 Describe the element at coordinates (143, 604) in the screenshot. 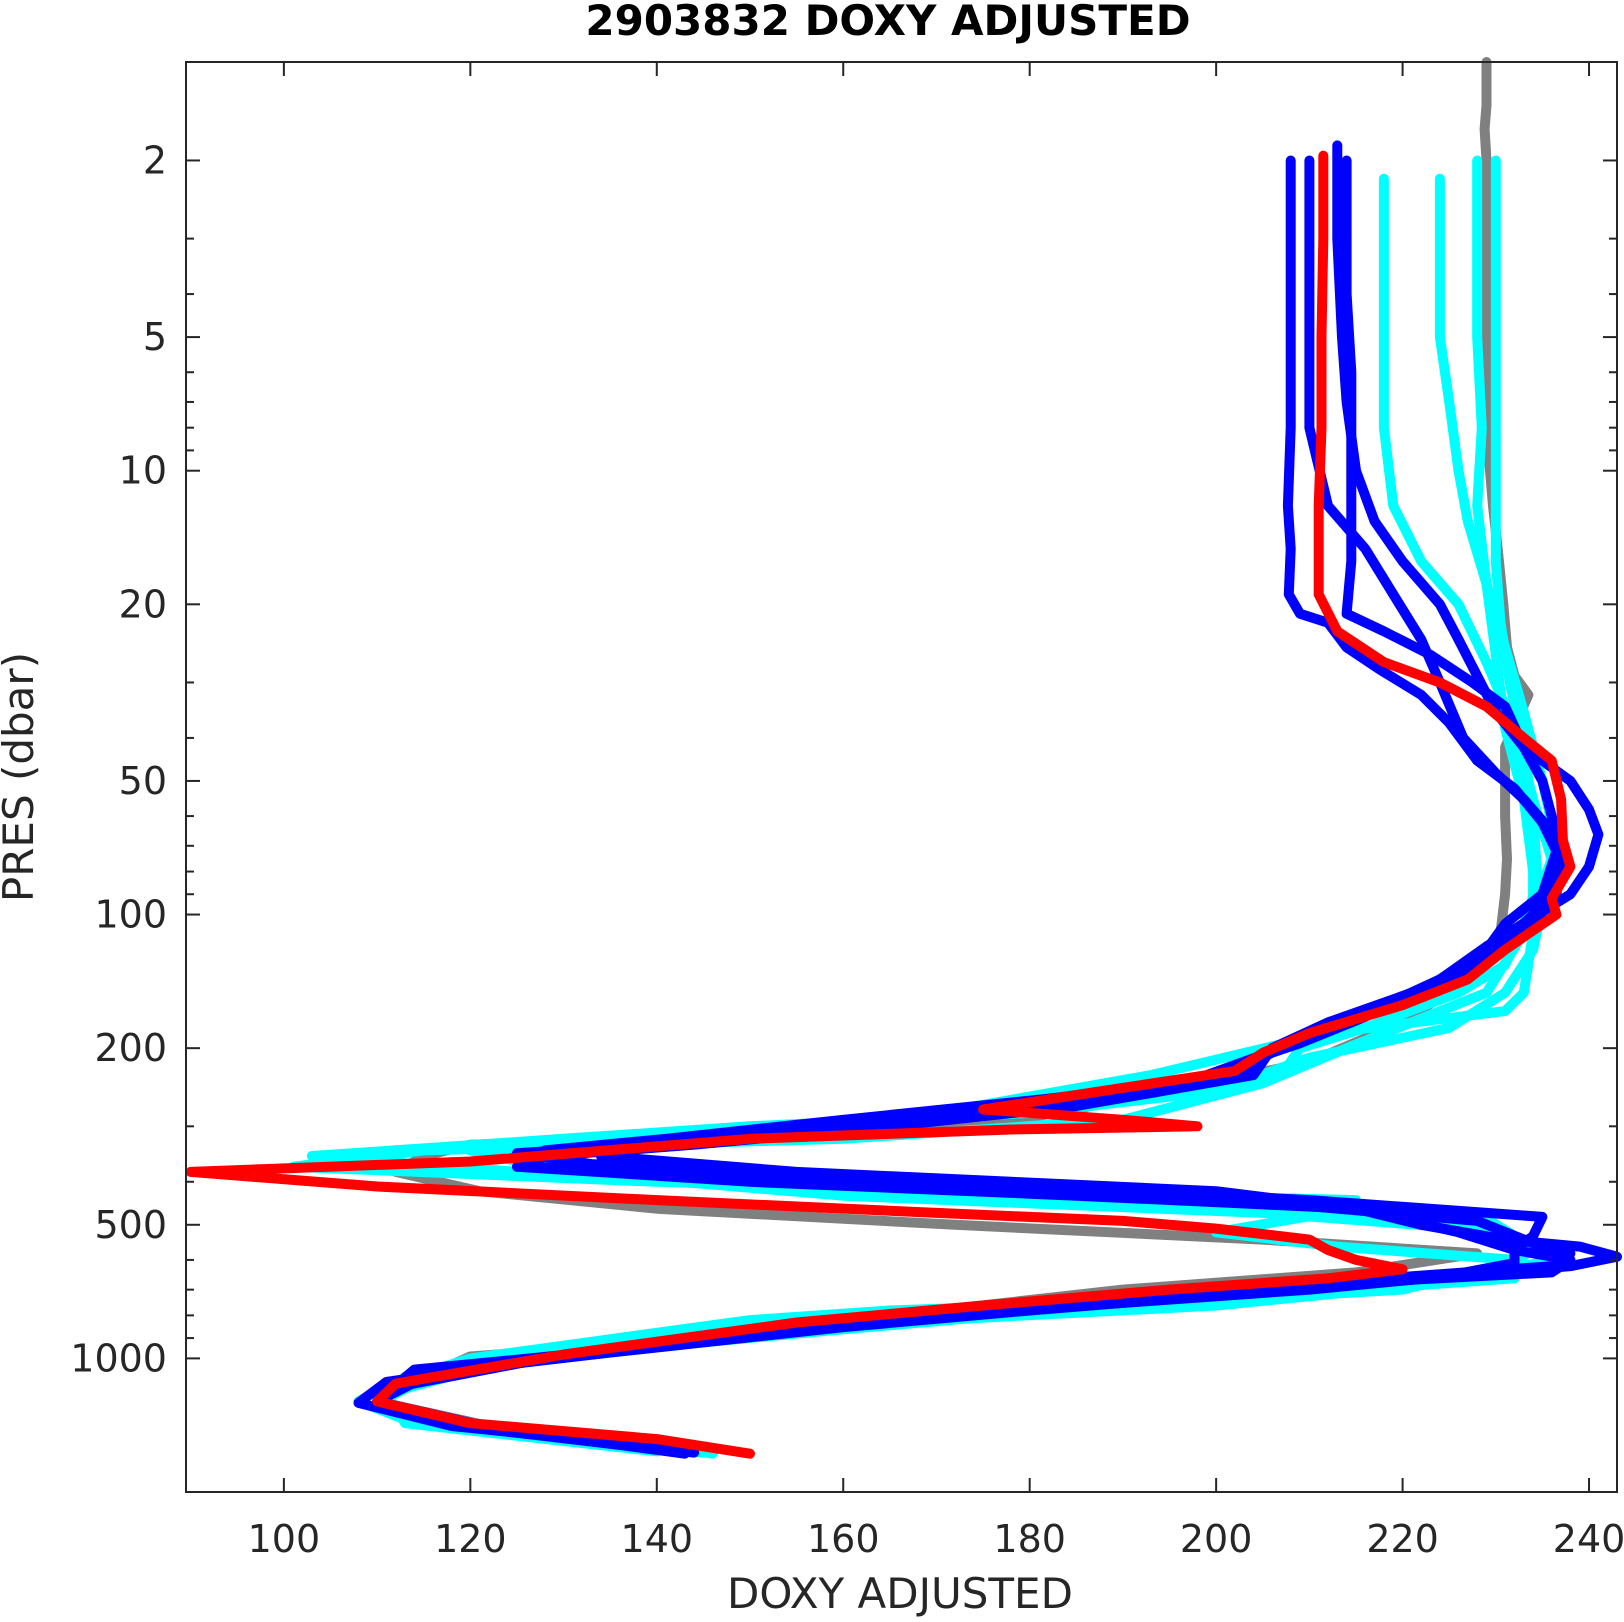

I see `y-tick-label: 20` at that location.